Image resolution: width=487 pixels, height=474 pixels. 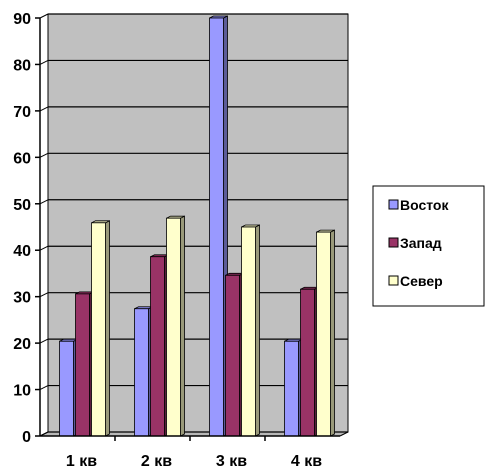 I want to click on x-tick-label: 1 кв, so click(x=81, y=461).